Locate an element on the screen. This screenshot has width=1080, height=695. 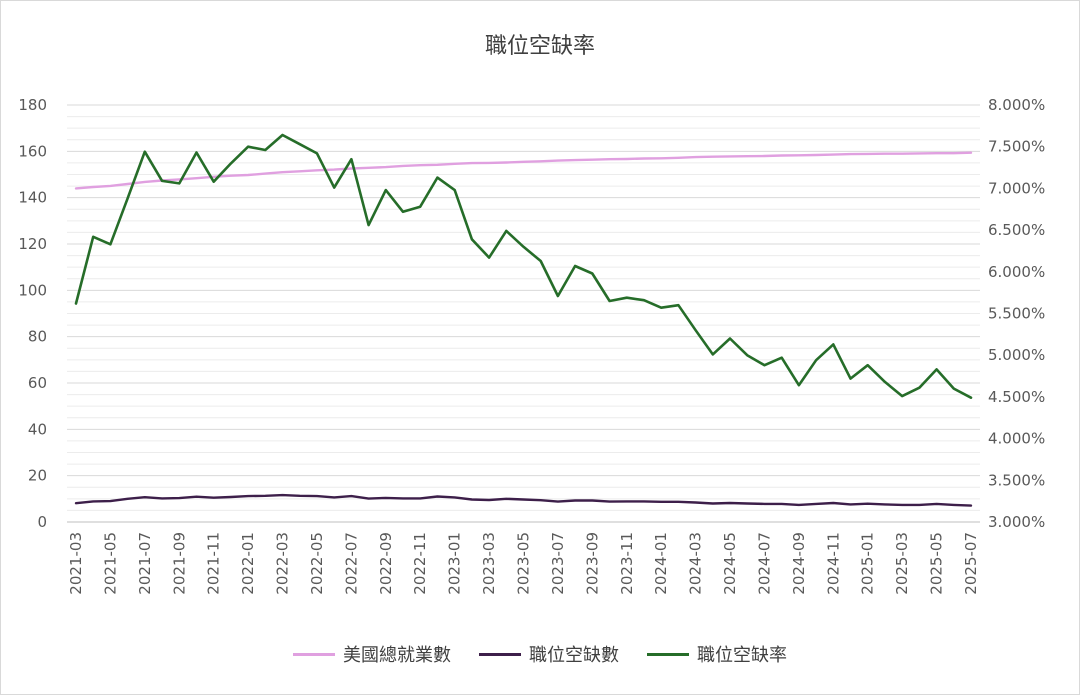
right-axis-tick-label: 5.500% is located at coordinates (1016, 314).